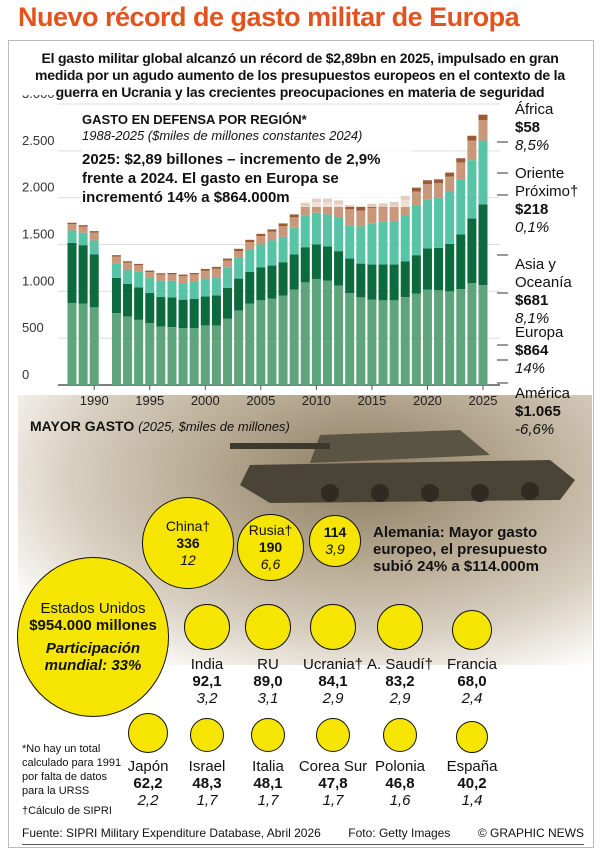 This screenshot has height=865, width=600. What do you see at coordinates (67, 811) in the screenshot?
I see `footnote-sipri: †Cálculo de SIPRI` at bounding box center [67, 811].